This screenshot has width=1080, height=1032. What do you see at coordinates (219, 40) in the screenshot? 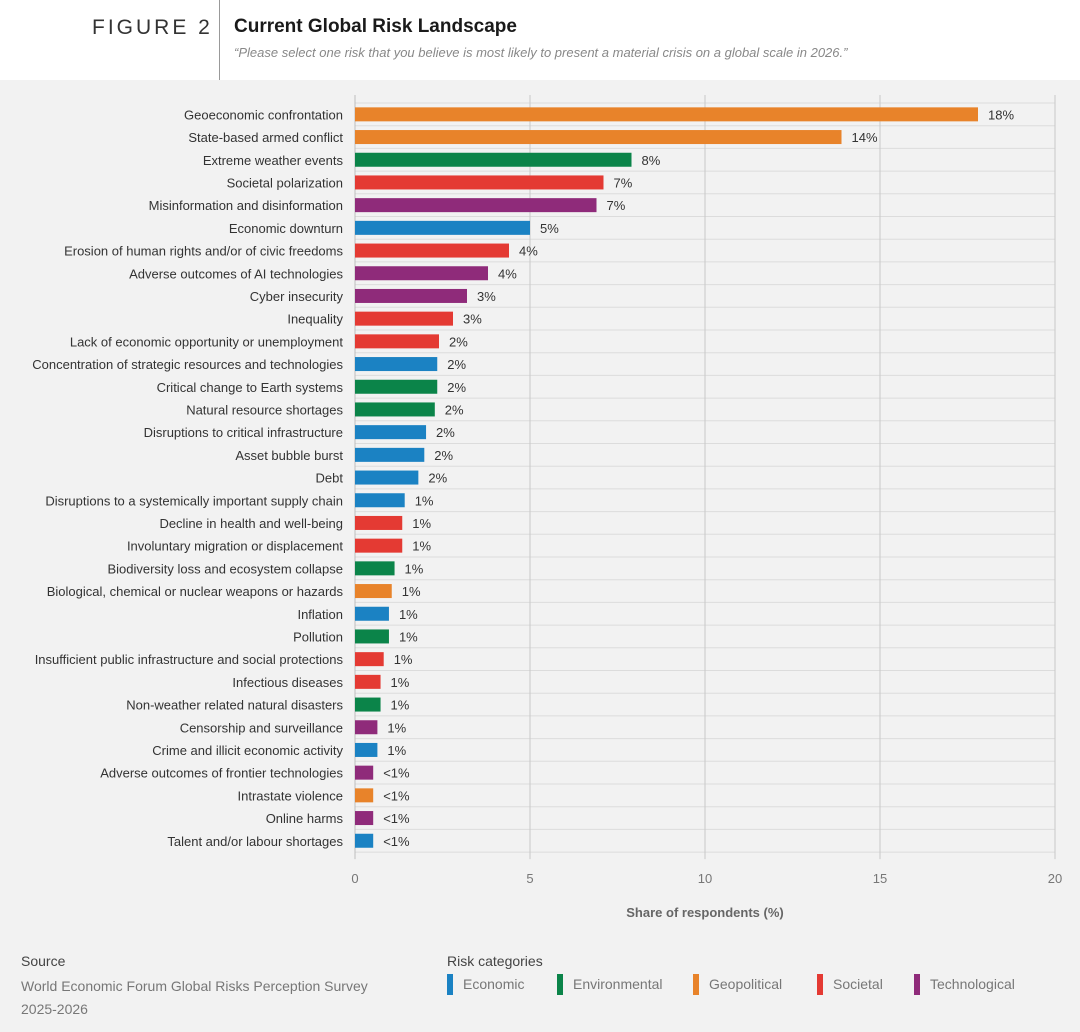
I see `header-divider` at bounding box center [219, 40].